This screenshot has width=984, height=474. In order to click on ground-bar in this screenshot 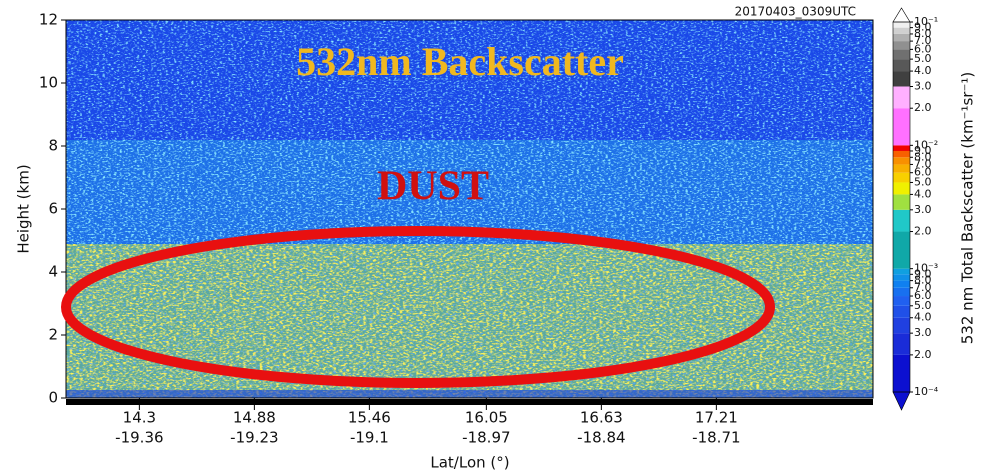, I will do `click(469, 402)`.